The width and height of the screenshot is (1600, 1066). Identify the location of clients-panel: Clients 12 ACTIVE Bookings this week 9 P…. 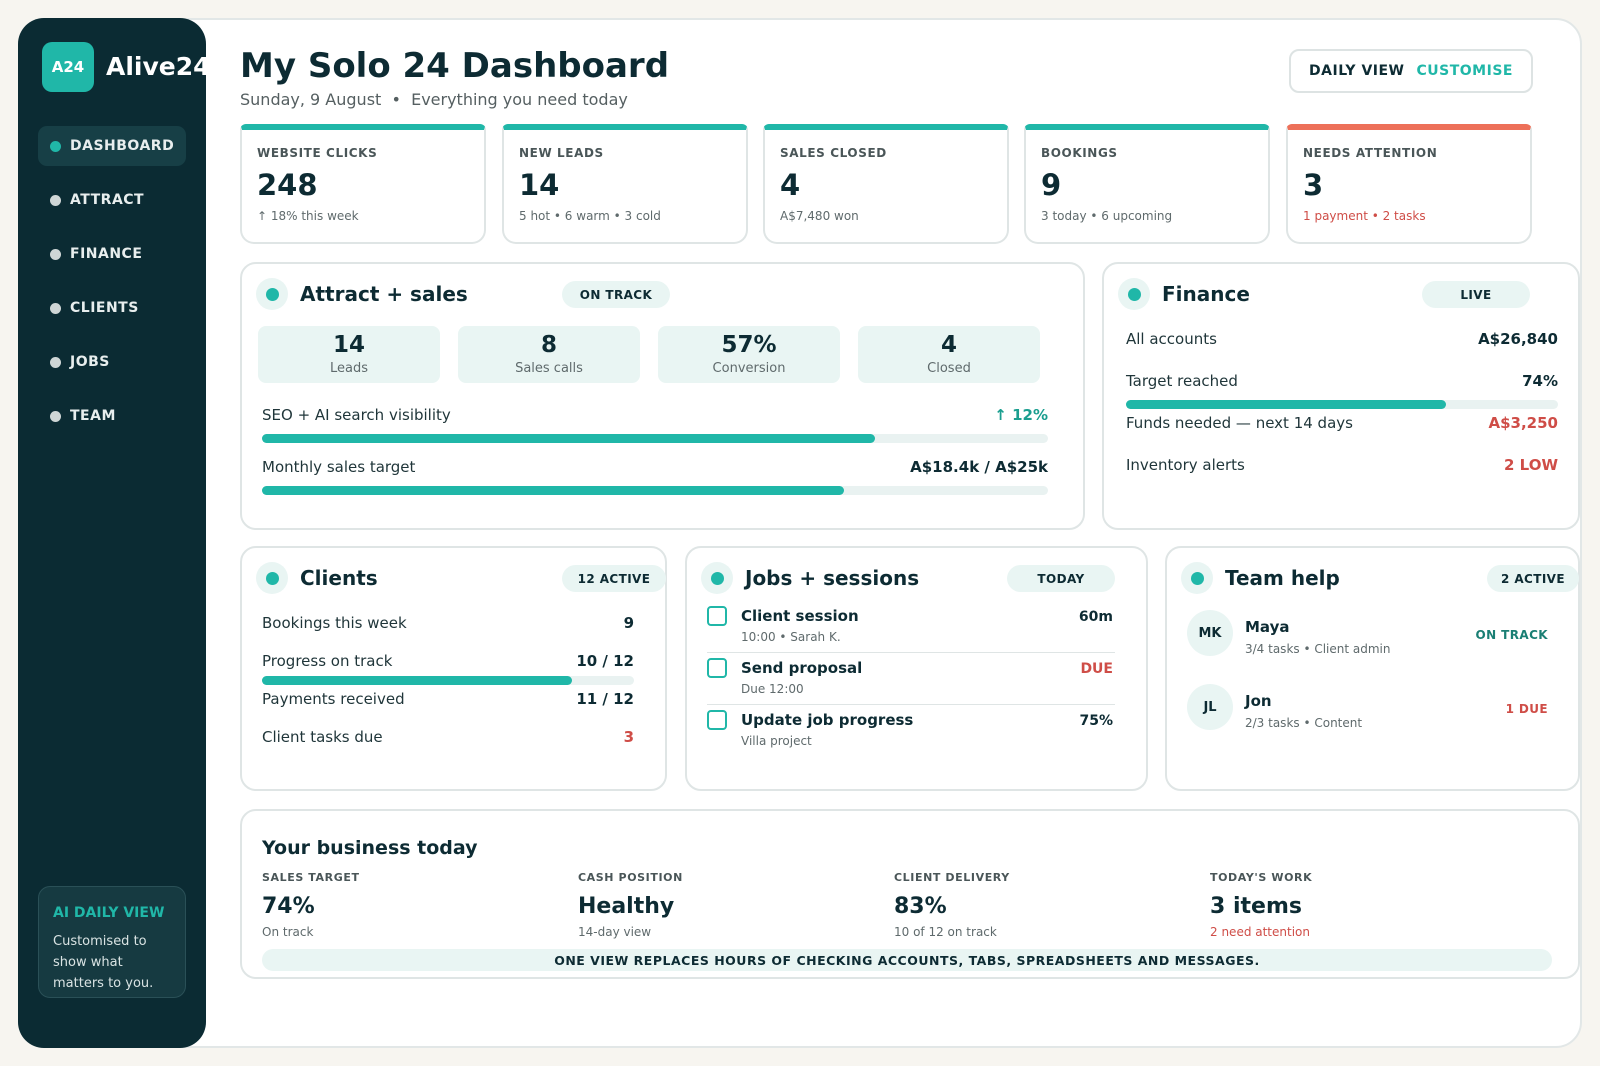
(453, 668).